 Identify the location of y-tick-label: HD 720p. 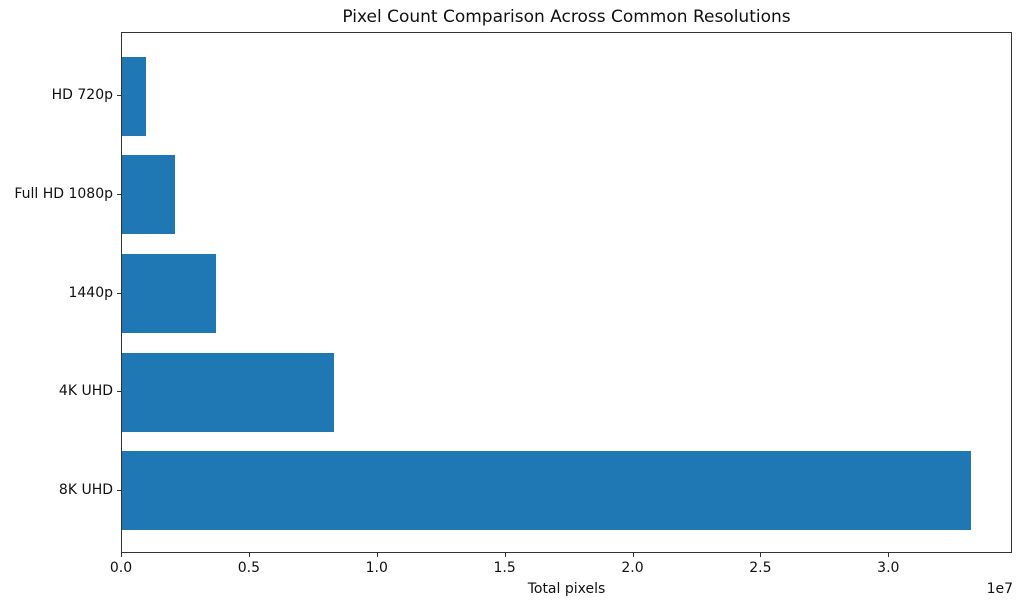
(82, 95).